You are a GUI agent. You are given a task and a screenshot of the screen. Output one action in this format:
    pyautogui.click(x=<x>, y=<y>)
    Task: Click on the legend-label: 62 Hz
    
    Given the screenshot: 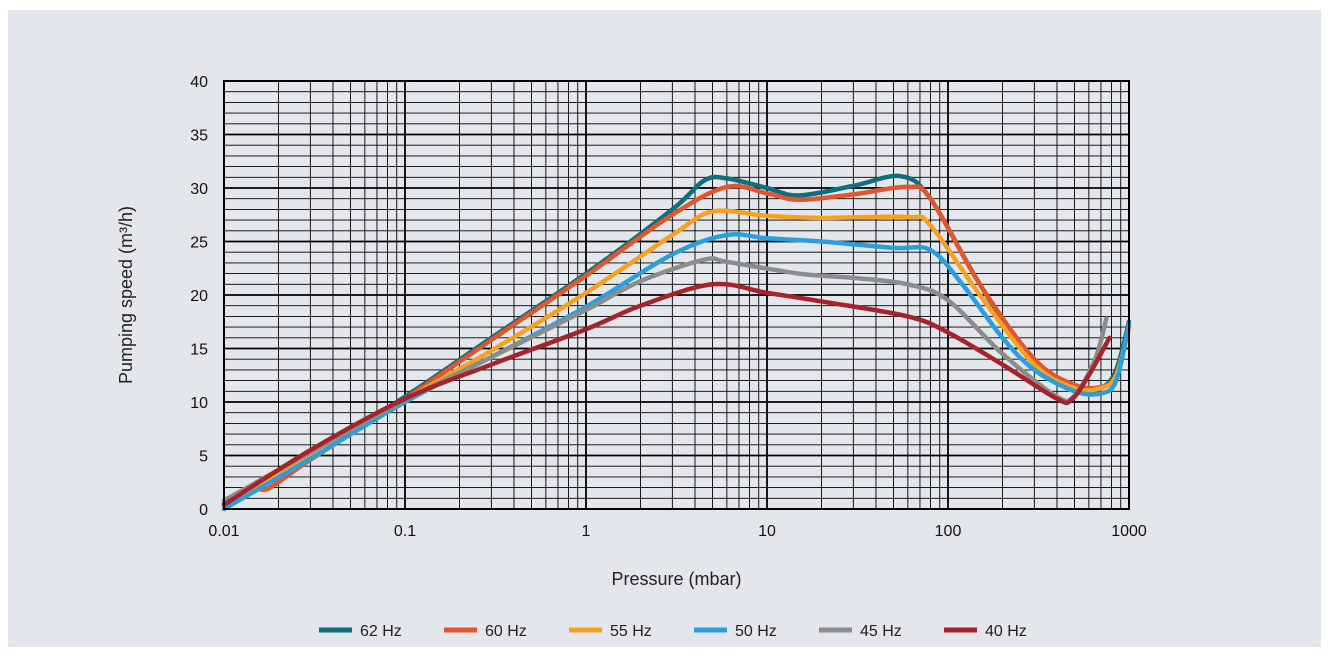 What is the action you would take?
    pyautogui.click(x=381, y=631)
    